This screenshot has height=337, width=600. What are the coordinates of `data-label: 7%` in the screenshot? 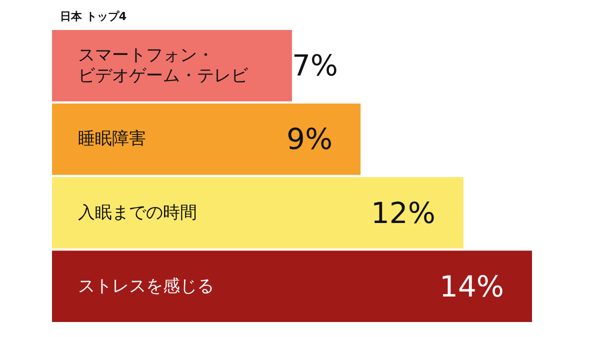 It's located at (315, 65).